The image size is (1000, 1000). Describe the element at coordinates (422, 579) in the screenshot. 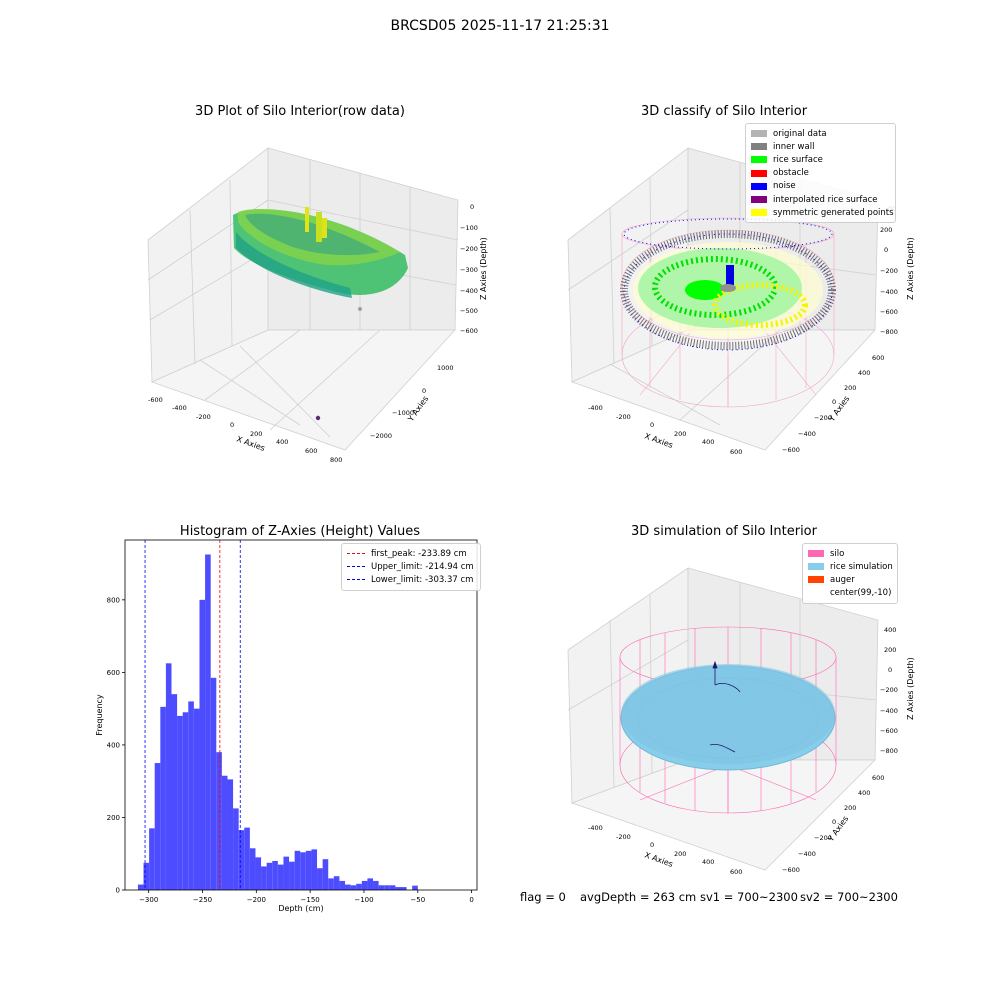

I see `legend-label: Lower_limit: -303.37 cm` at that location.